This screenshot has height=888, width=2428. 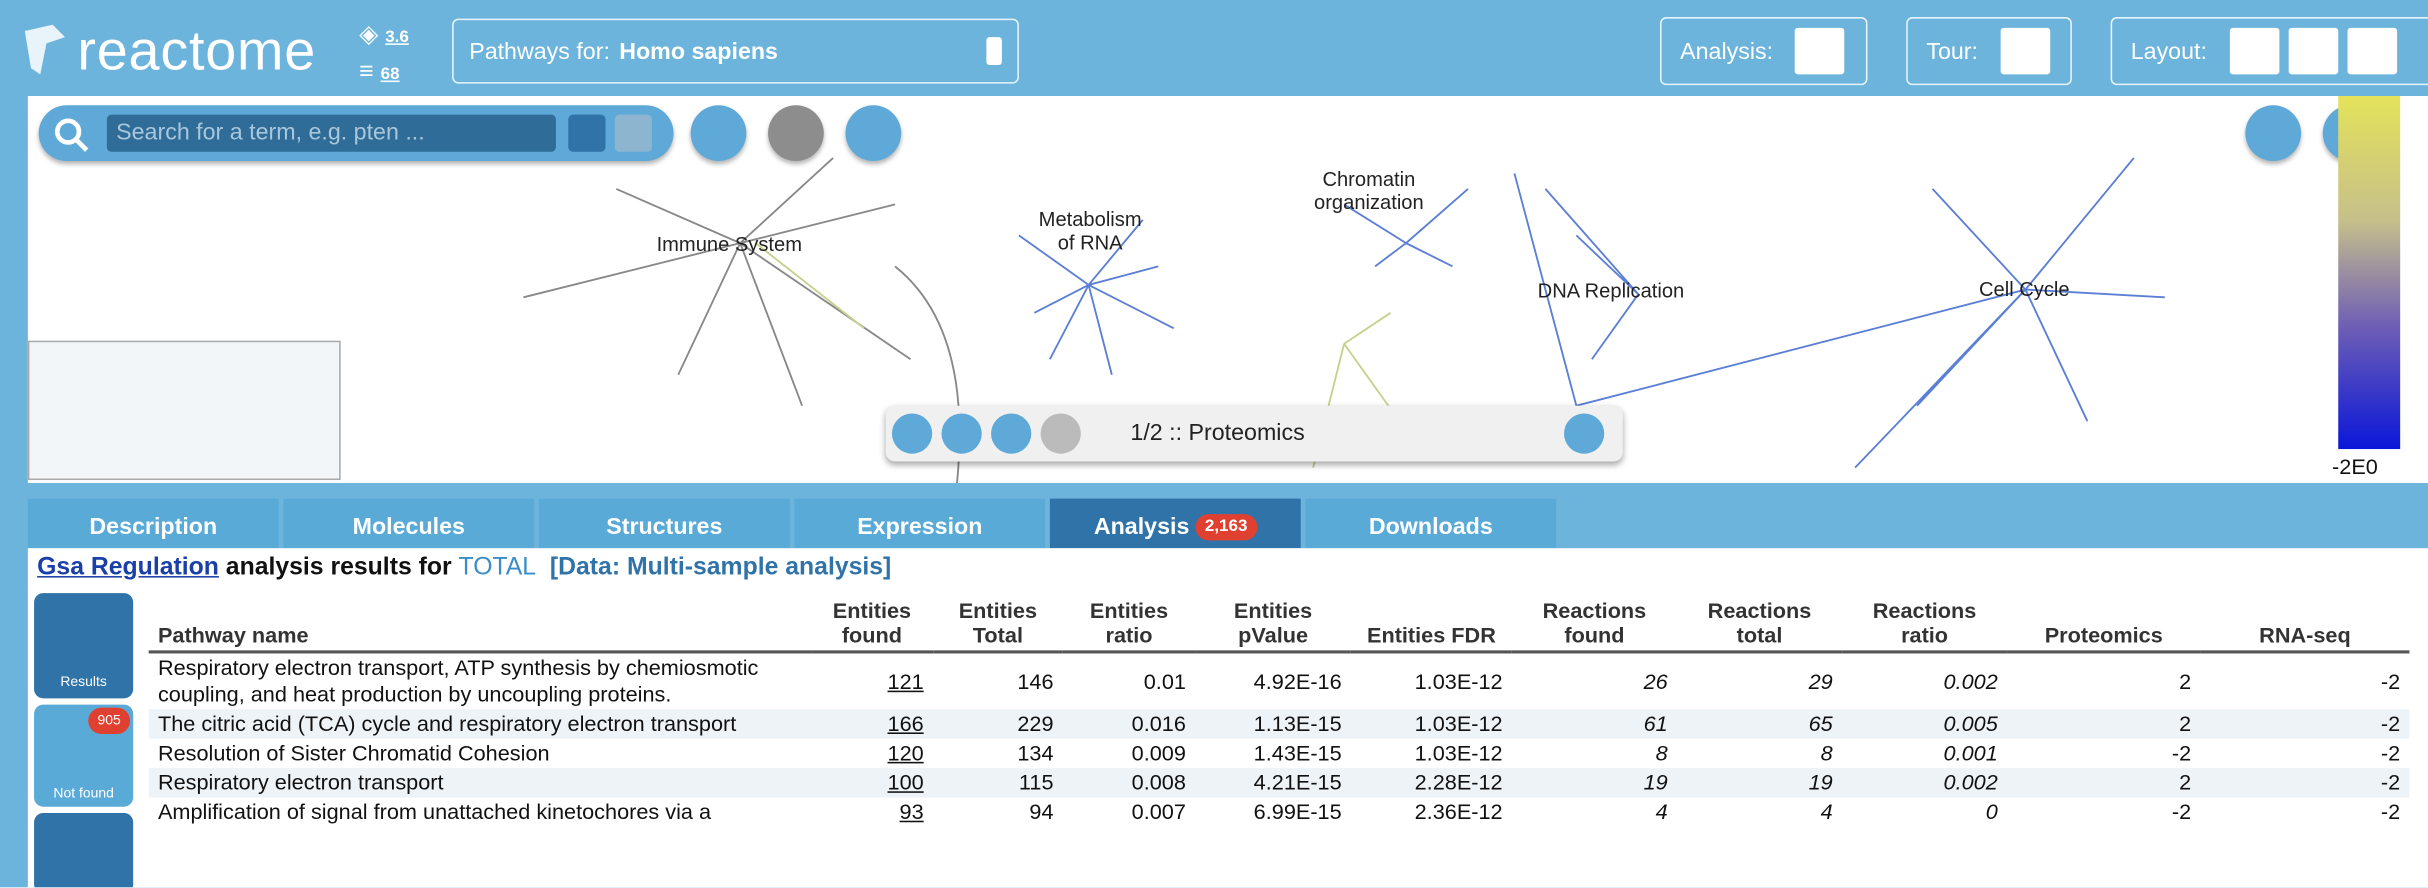 I want to click on cell: 134, so click(x=1035, y=752).